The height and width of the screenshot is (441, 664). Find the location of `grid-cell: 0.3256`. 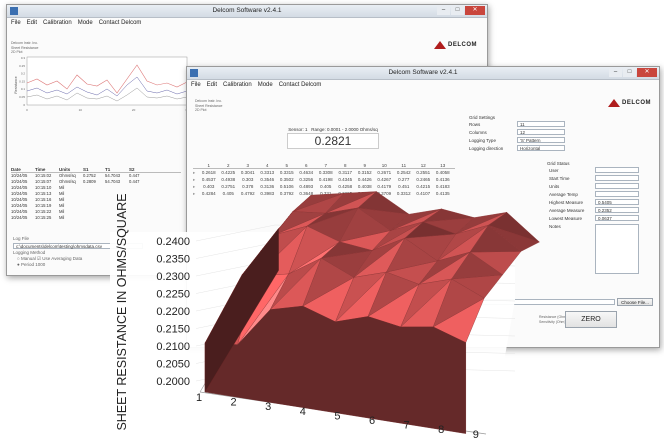

grid-cell: 0.3256 is located at coordinates (306, 179).